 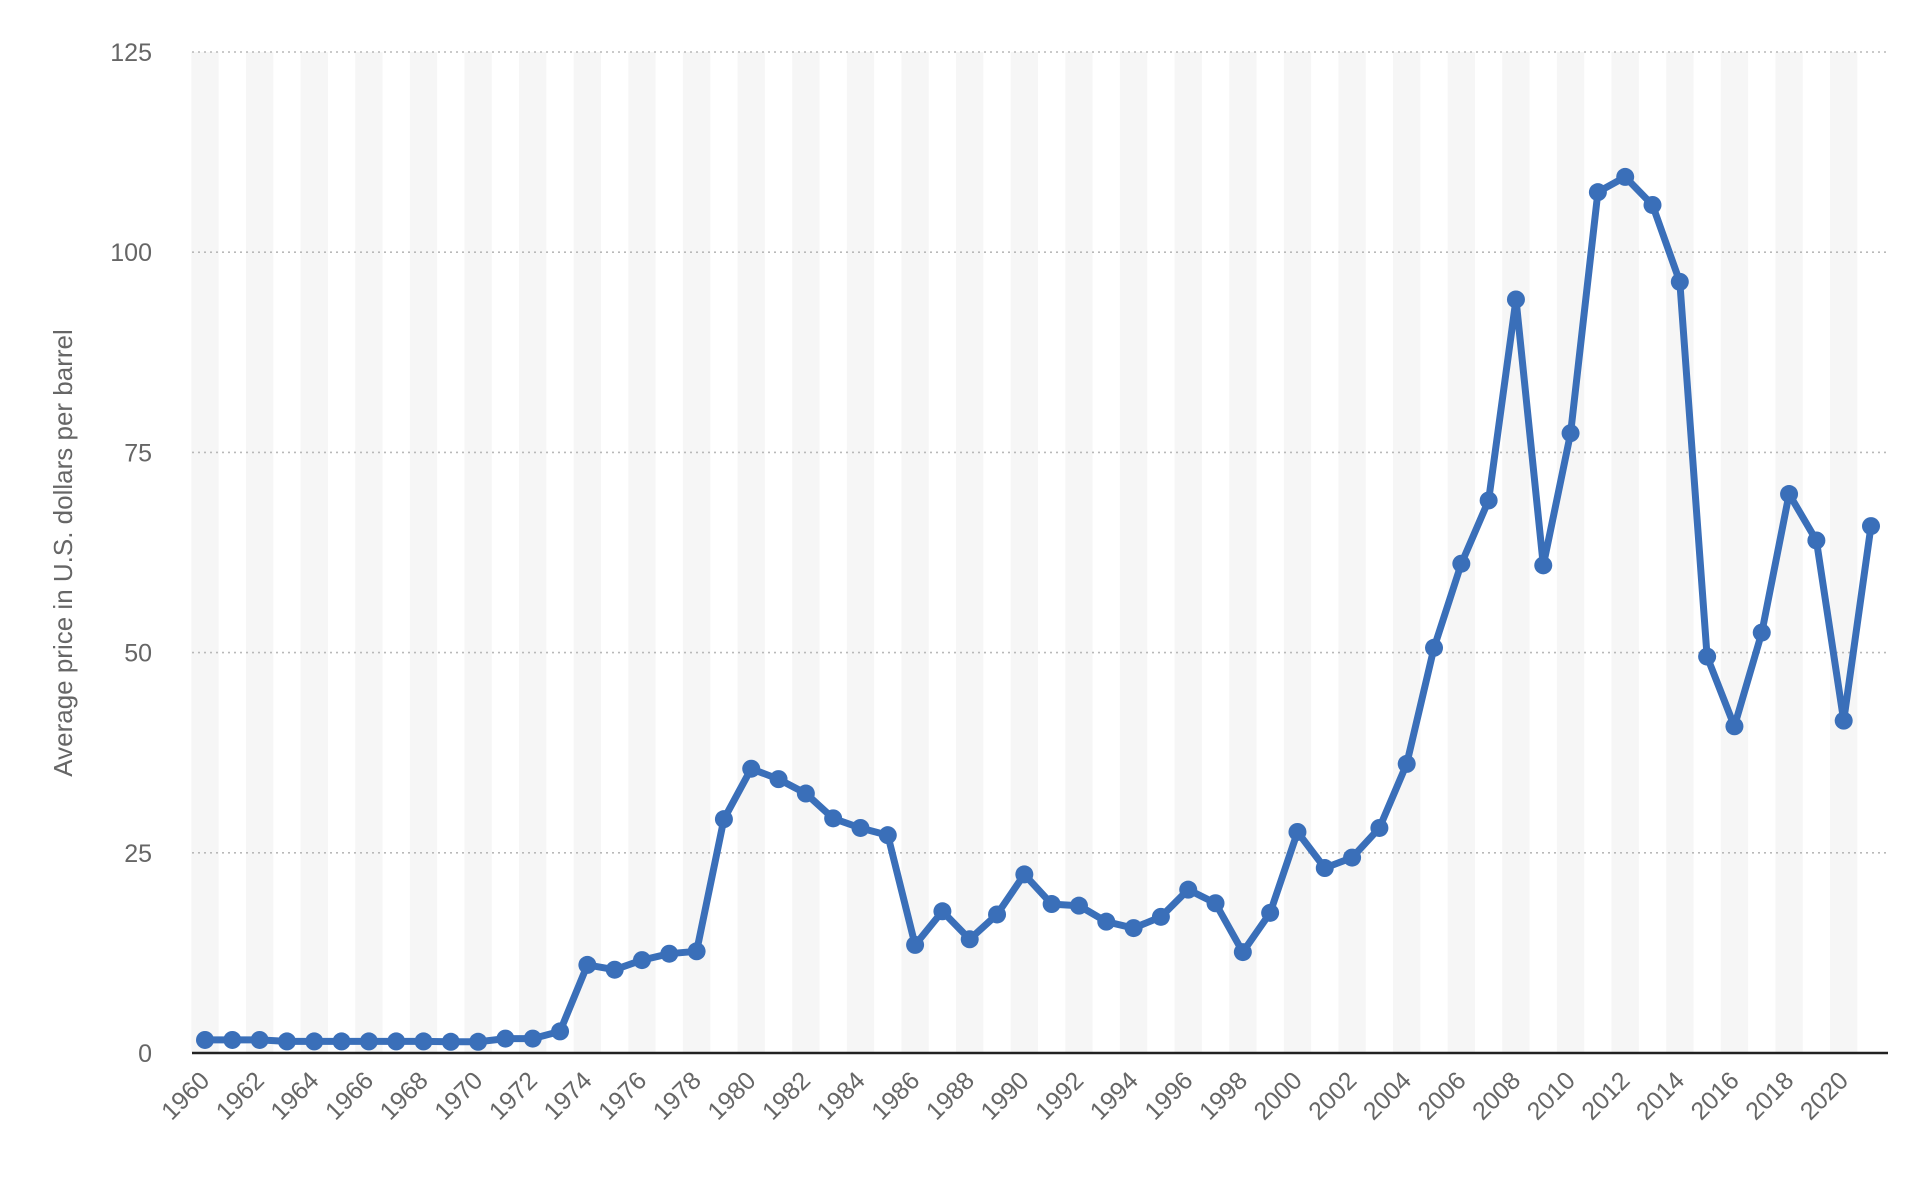 I want to click on x-tick-label: 1968, so click(x=404, y=1095).